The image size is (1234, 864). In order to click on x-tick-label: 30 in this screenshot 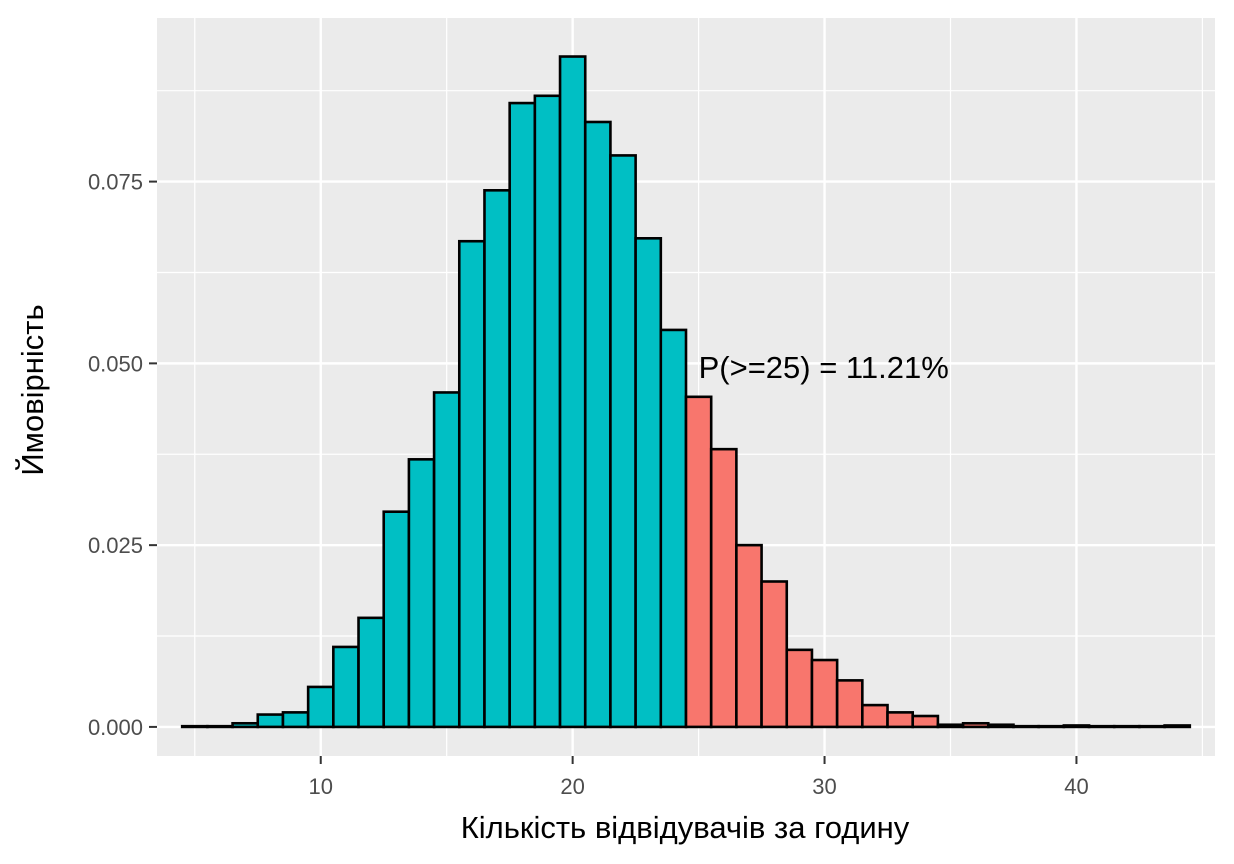, I will do `click(824, 786)`.